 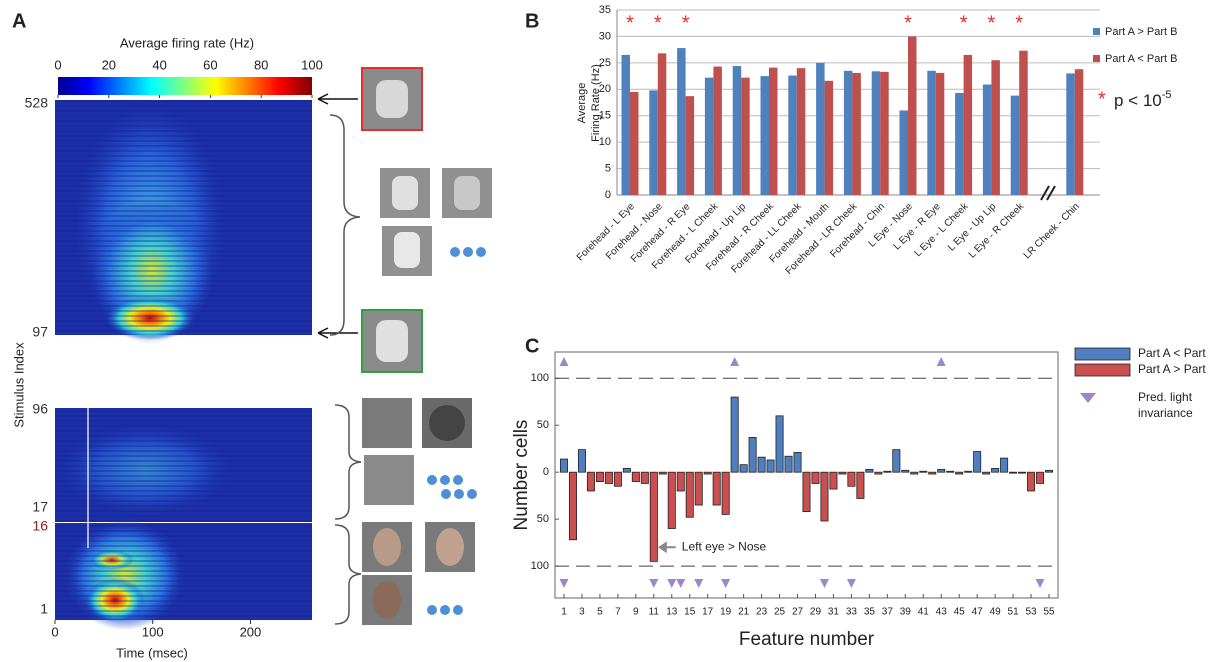 I want to click on colorbar-tick-label: 60, so click(x=210, y=64).